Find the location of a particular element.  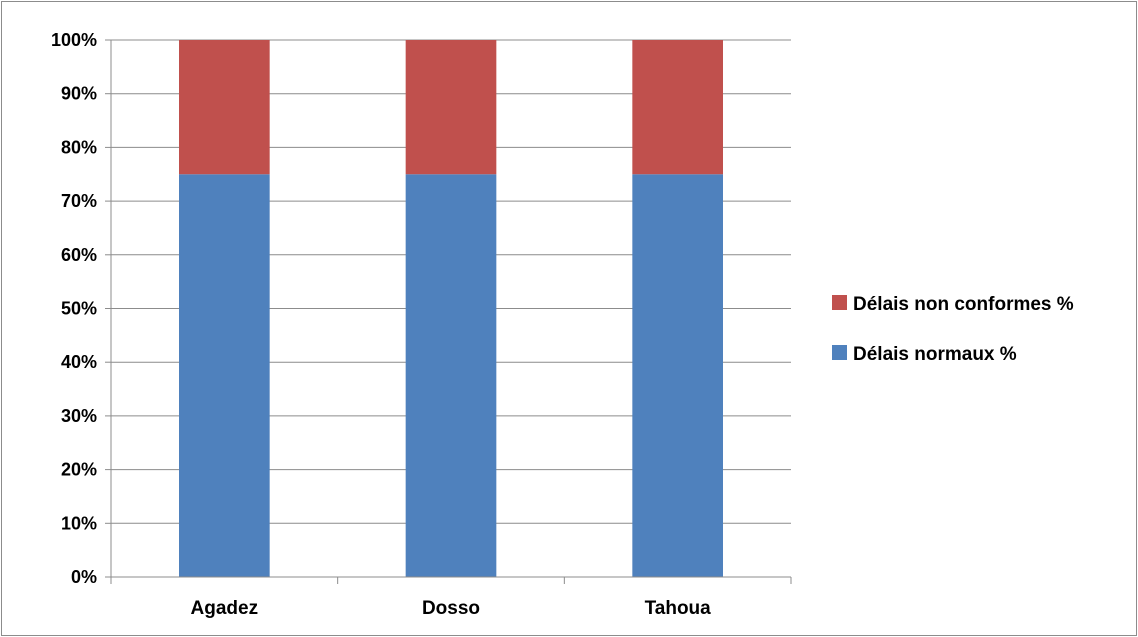

category-label: Dosso is located at coordinates (451, 608).